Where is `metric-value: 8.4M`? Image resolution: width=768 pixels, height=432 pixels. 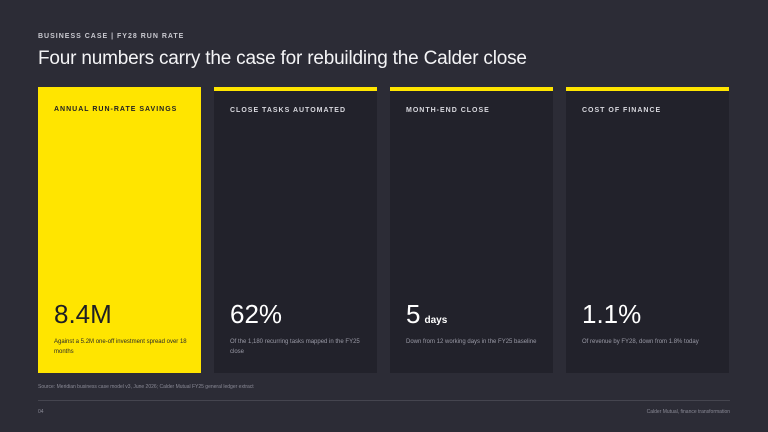 metric-value: 8.4M is located at coordinates (83, 314).